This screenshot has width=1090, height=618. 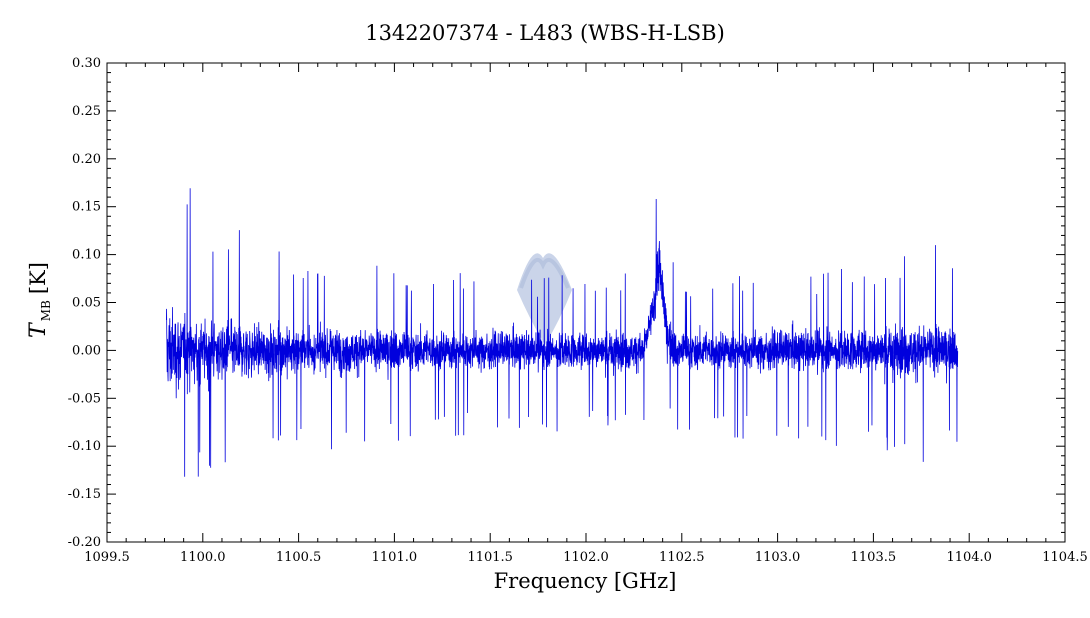 What do you see at coordinates (490, 557) in the screenshot?
I see `x-tick-label: 1101.5` at bounding box center [490, 557].